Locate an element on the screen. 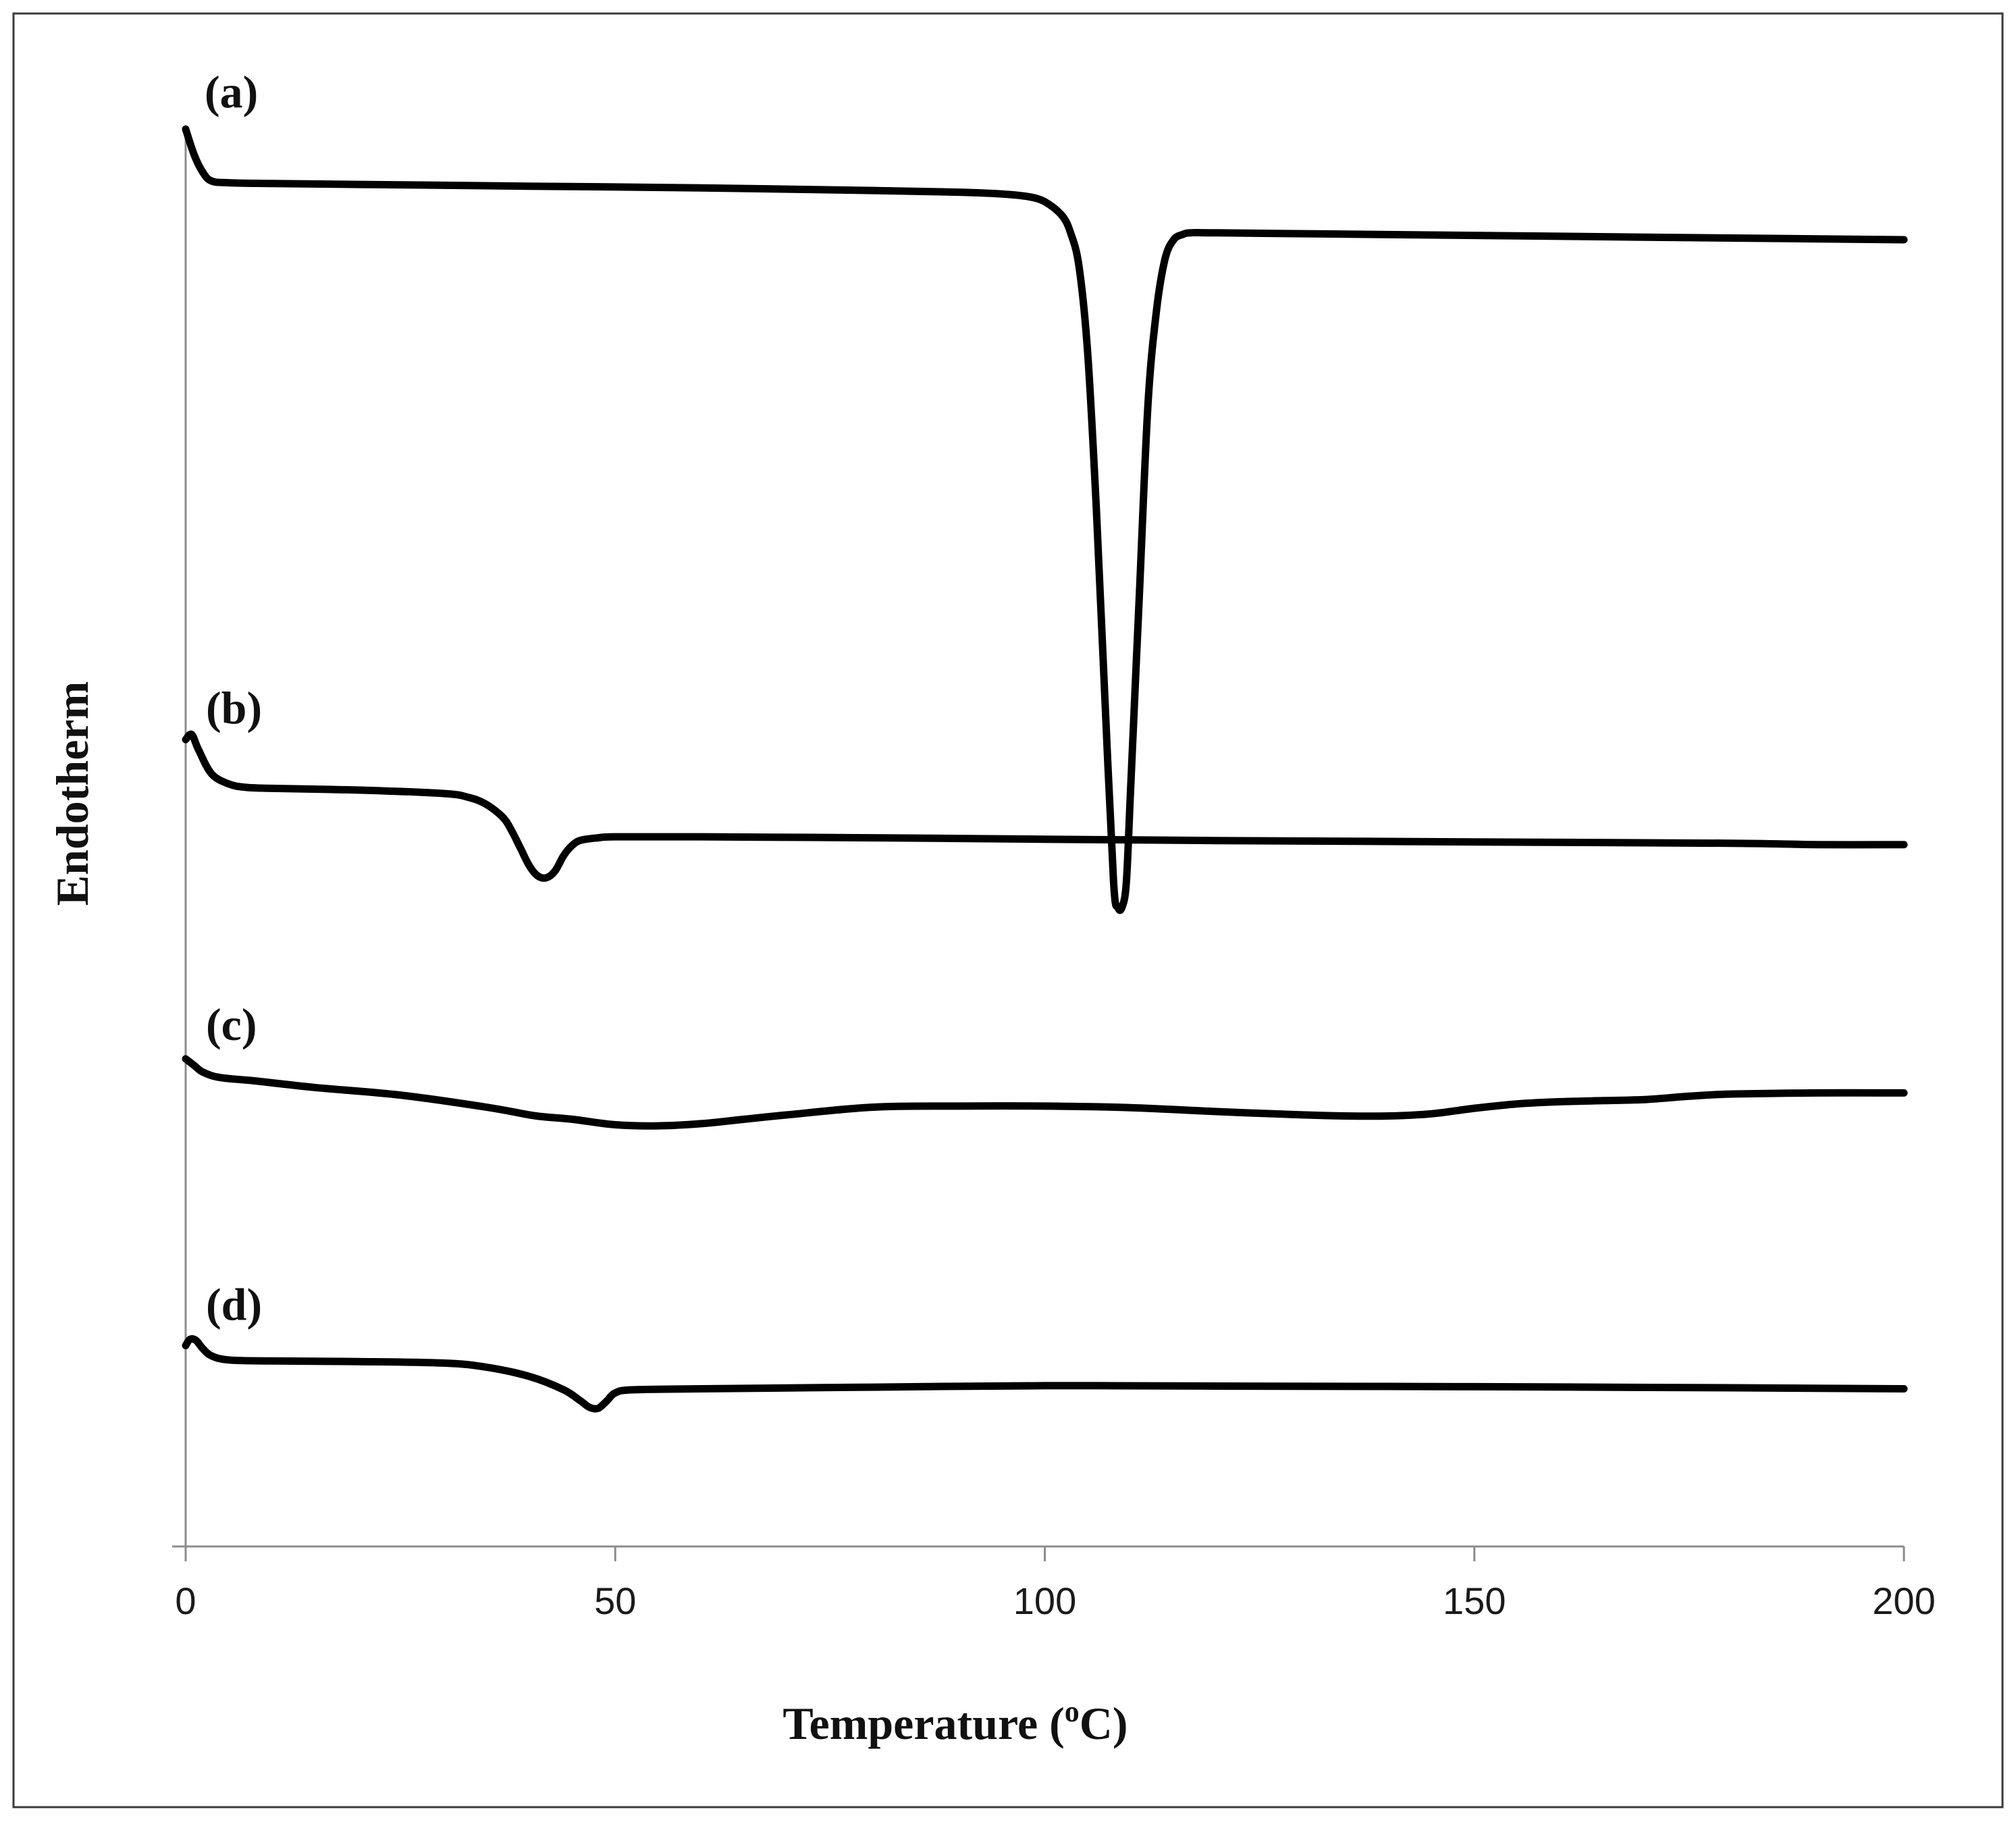 Image resolution: width=2016 pixels, height=1822 pixels. thermogram-trace-d is located at coordinates (1045, 1374).